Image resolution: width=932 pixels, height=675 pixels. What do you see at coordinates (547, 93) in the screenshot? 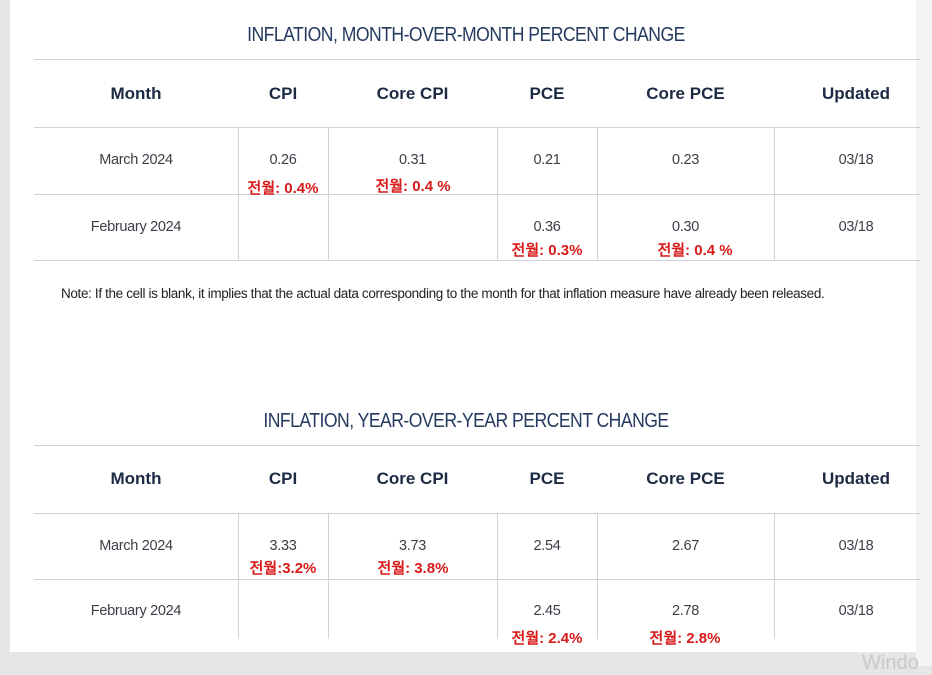
I see `table1-header-pce: PCE` at bounding box center [547, 93].